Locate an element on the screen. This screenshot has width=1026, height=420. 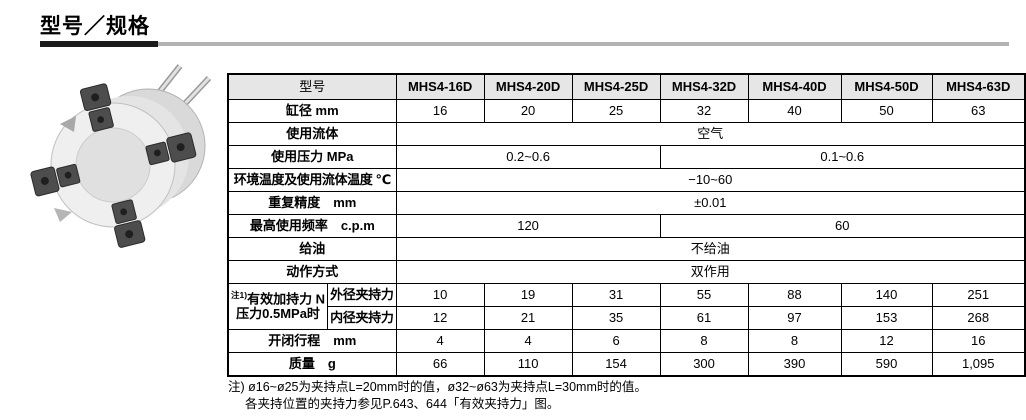
row-action: 动作方式 双作用 is located at coordinates (626, 272).